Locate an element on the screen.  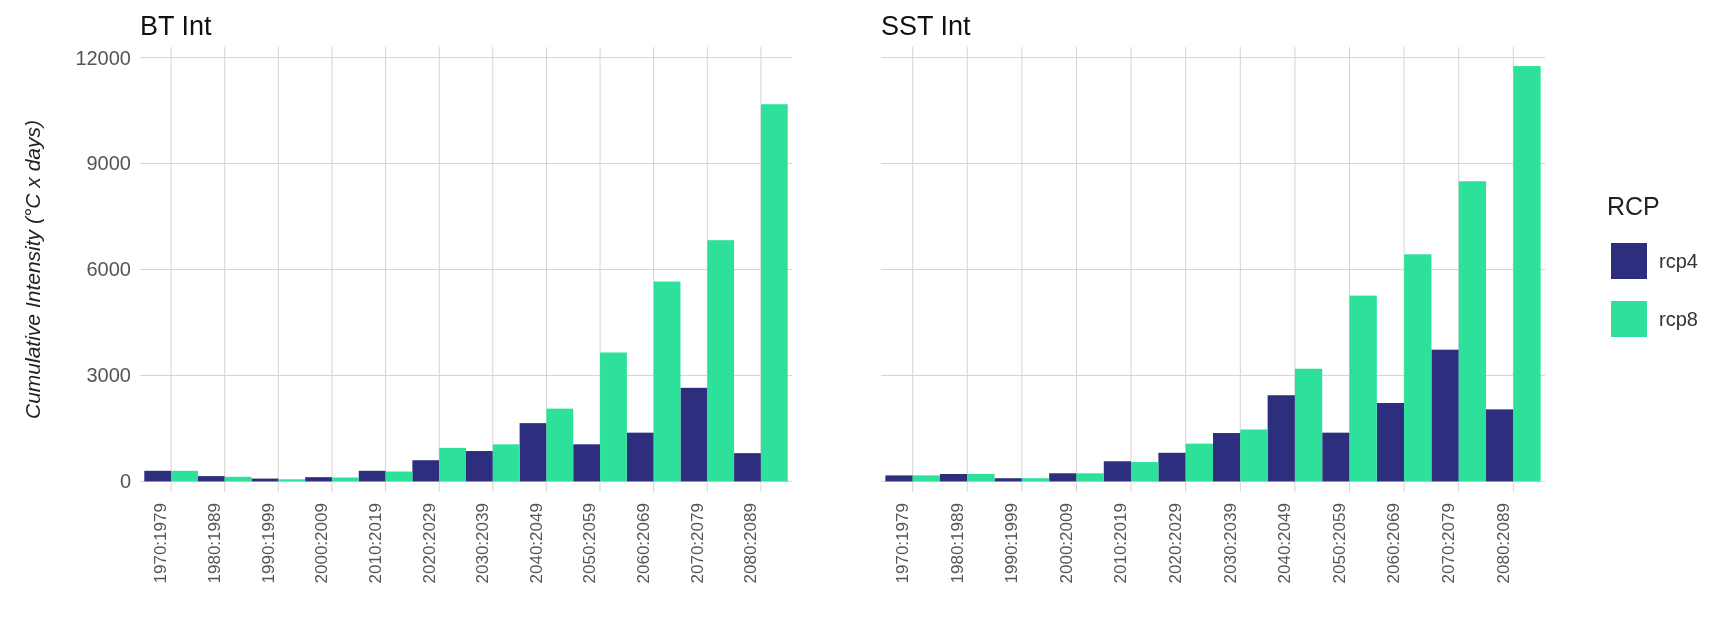
legend-title: RCP is located at coordinates (1633, 206).